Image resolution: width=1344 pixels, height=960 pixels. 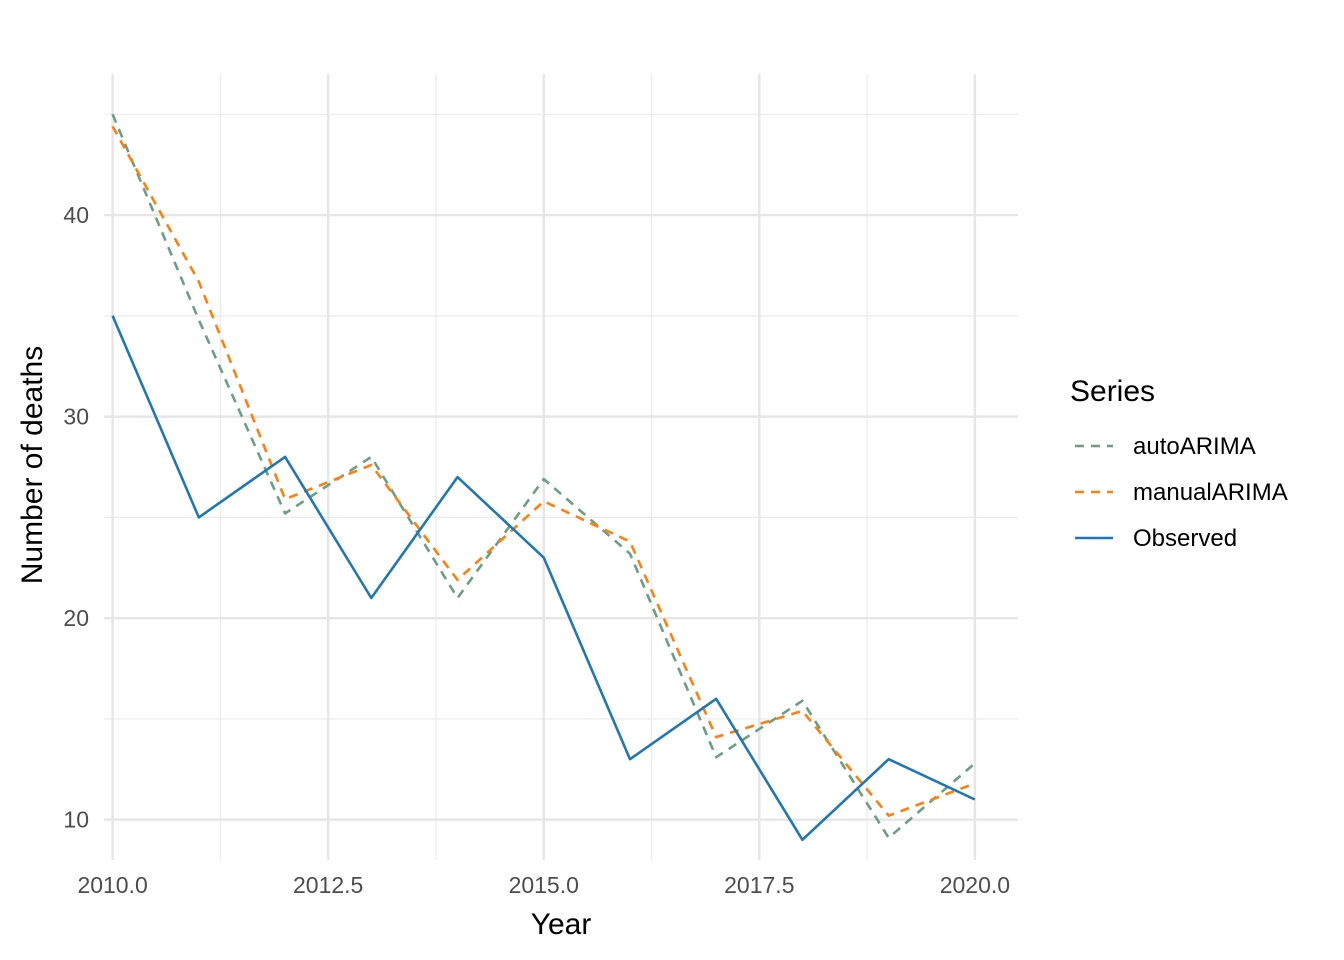 What do you see at coordinates (975, 885) in the screenshot?
I see `x-tick-label: 2020.0` at bounding box center [975, 885].